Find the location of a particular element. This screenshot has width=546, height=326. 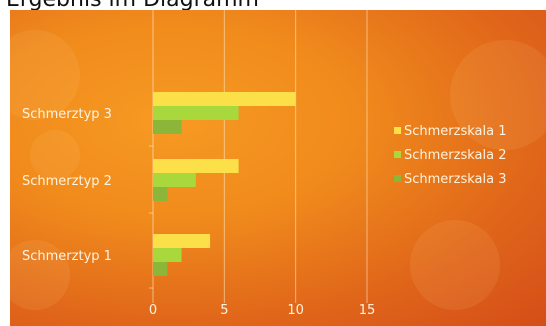

x-tick-label: 0 is located at coordinates (153, 310).